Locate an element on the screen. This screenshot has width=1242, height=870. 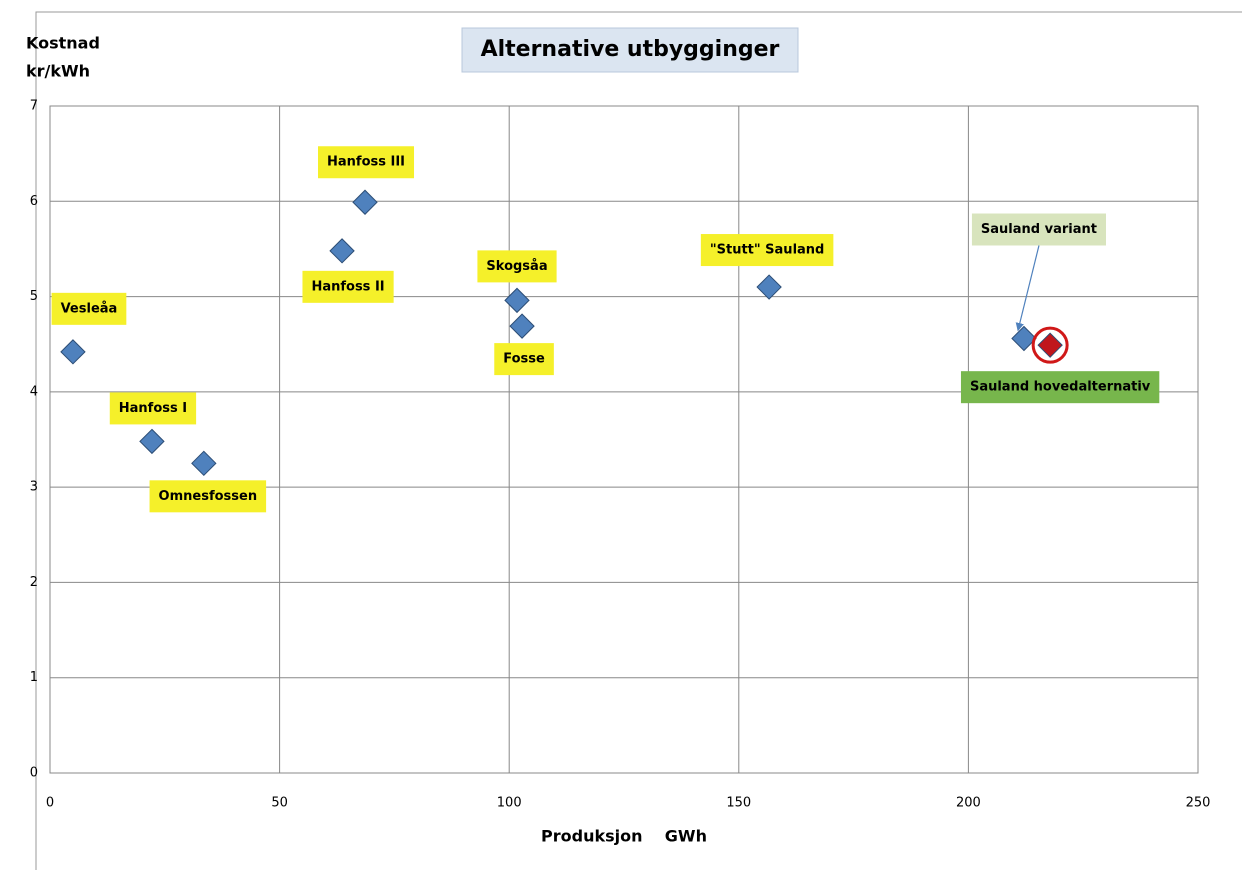
y-tick-label: 5 is located at coordinates (34, 296).